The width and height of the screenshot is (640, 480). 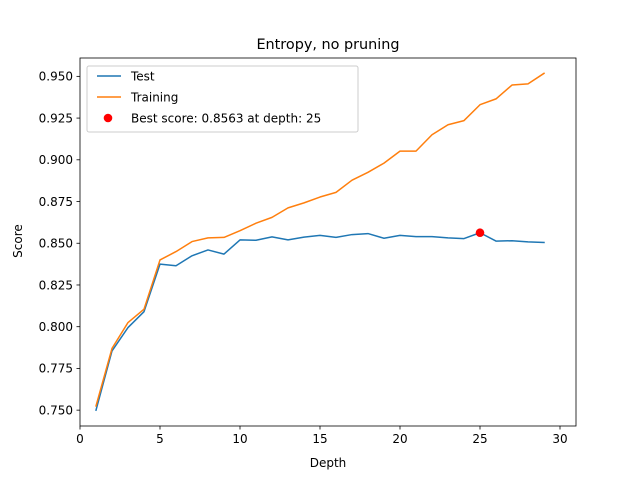 I want to click on y-tick-label: 0.775, so click(x=56, y=369).